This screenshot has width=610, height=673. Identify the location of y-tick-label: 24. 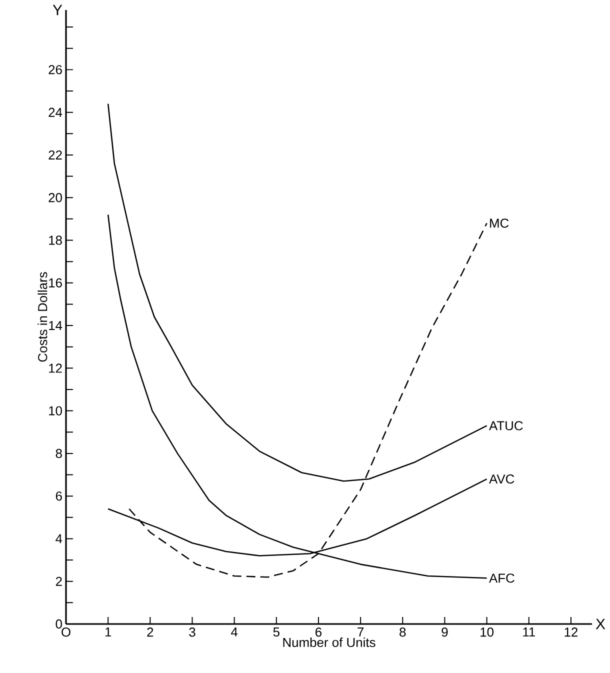
(55, 112).